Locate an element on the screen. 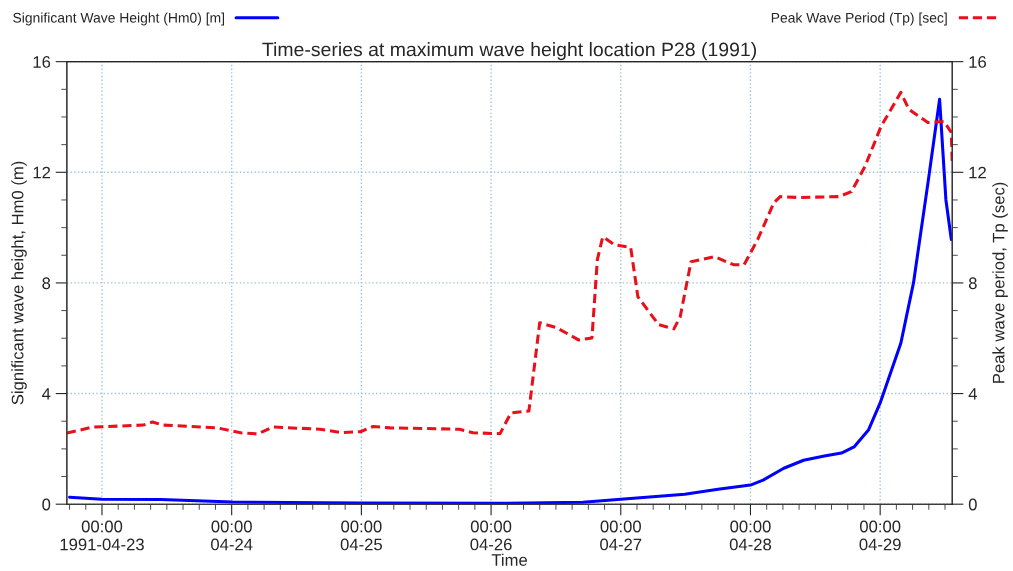 This screenshot has height=571, width=1013. x-tick-label: 00:00 04-25 is located at coordinates (361, 535).